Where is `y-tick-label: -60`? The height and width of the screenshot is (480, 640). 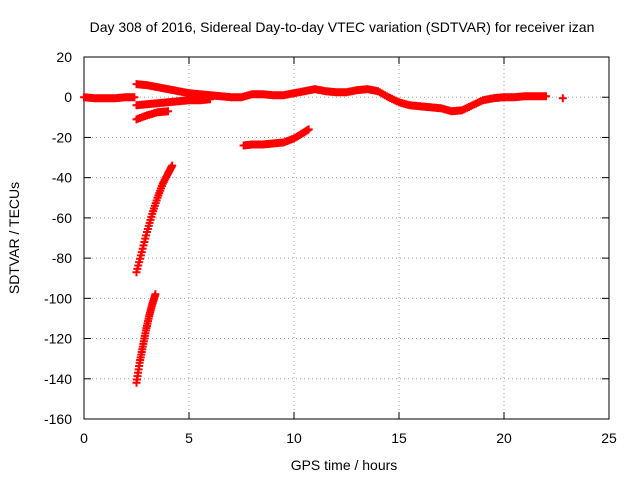 y-tick-label: -60 is located at coordinates (62, 218).